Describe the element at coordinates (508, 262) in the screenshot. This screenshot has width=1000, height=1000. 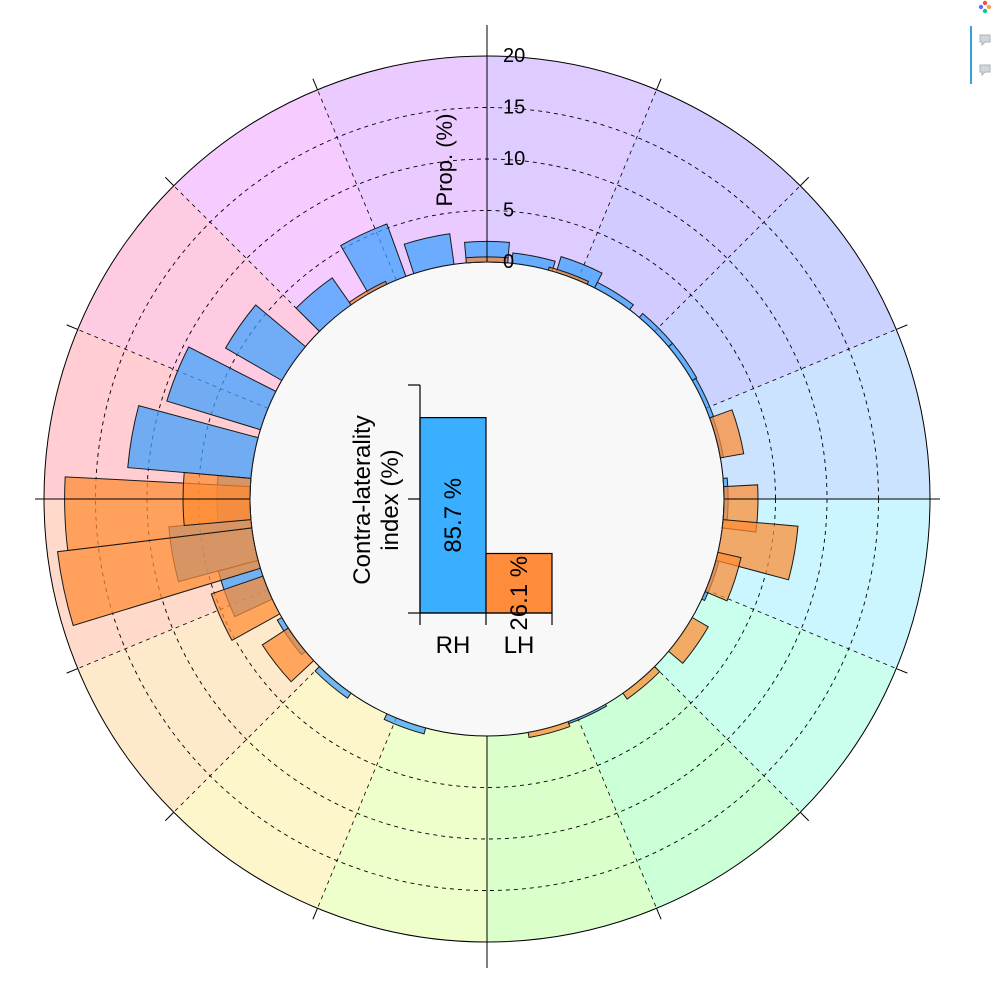
I see `radial-tick-label: 0` at that location.